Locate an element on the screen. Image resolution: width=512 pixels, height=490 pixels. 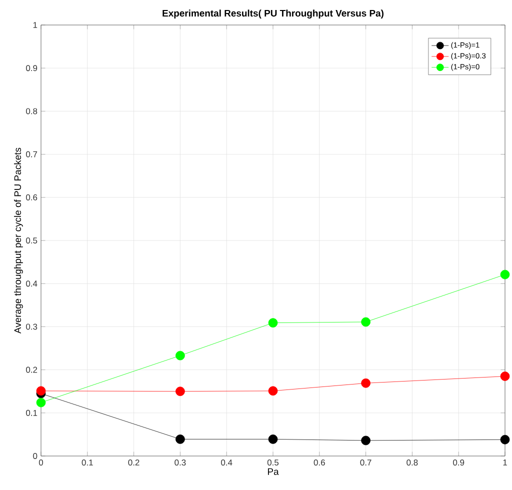
y-axis-title: Average throughput per cycle of PU Packets is located at coordinates (18, 241).